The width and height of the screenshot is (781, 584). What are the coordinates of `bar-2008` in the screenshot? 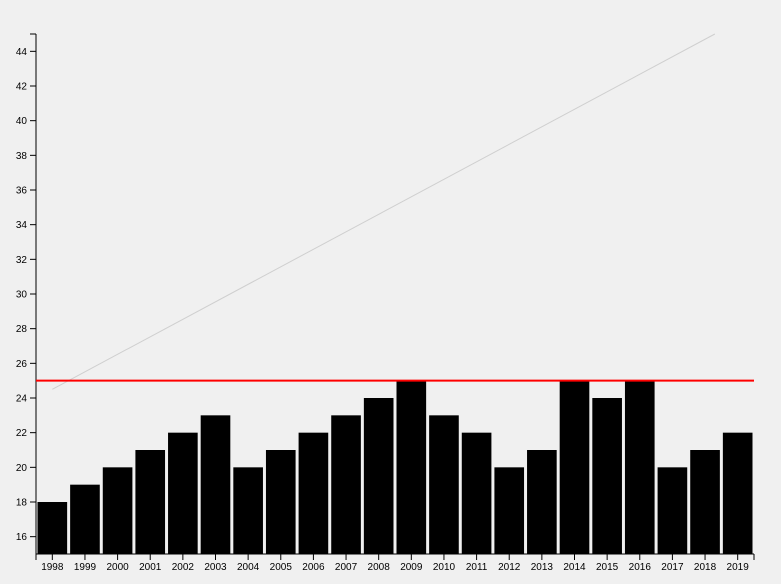 It's located at (378, 476).